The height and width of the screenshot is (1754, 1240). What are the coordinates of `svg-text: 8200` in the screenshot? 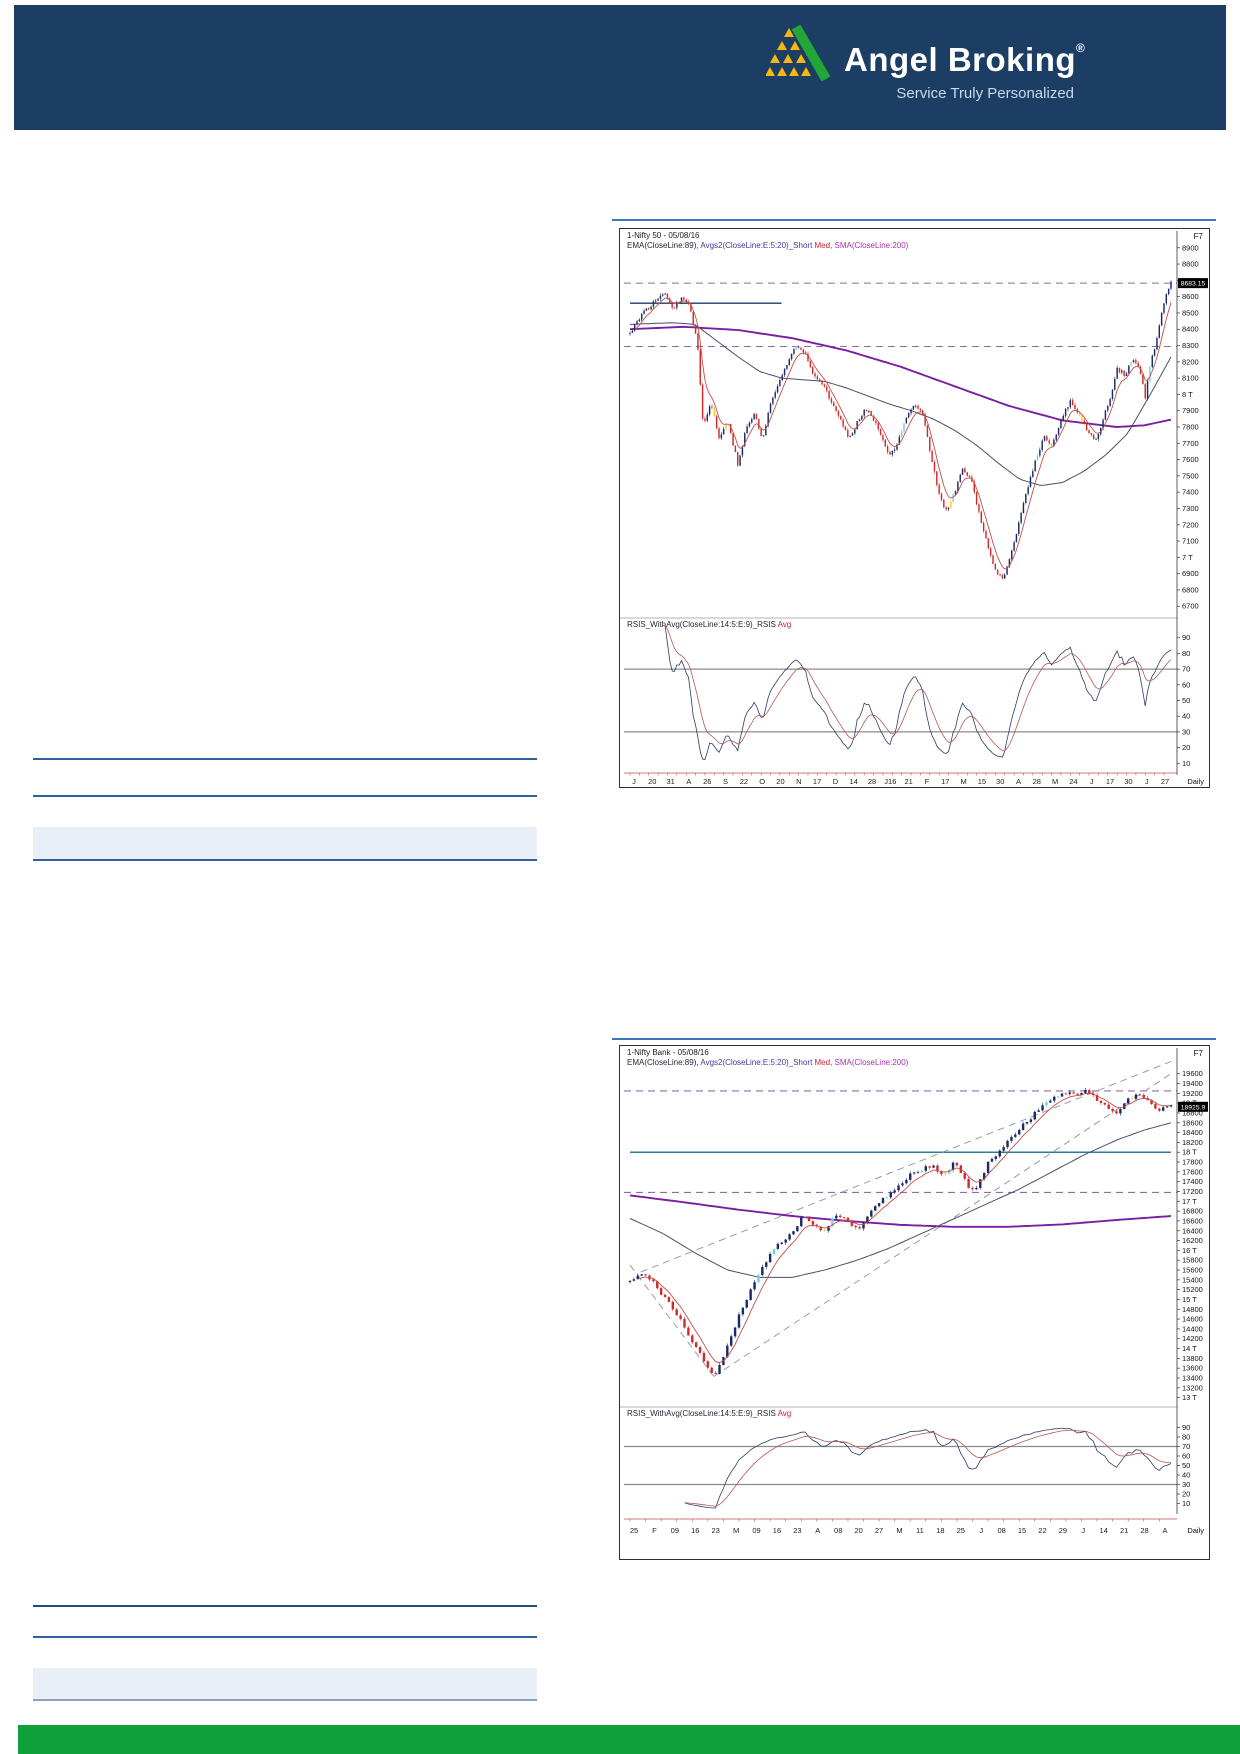 It's located at (1190, 361).